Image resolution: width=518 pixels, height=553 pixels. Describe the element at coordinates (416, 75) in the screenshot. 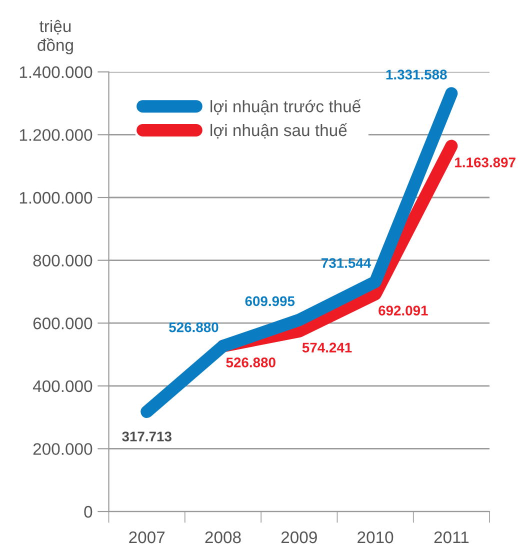

I see `data-label: 1.331.588` at that location.